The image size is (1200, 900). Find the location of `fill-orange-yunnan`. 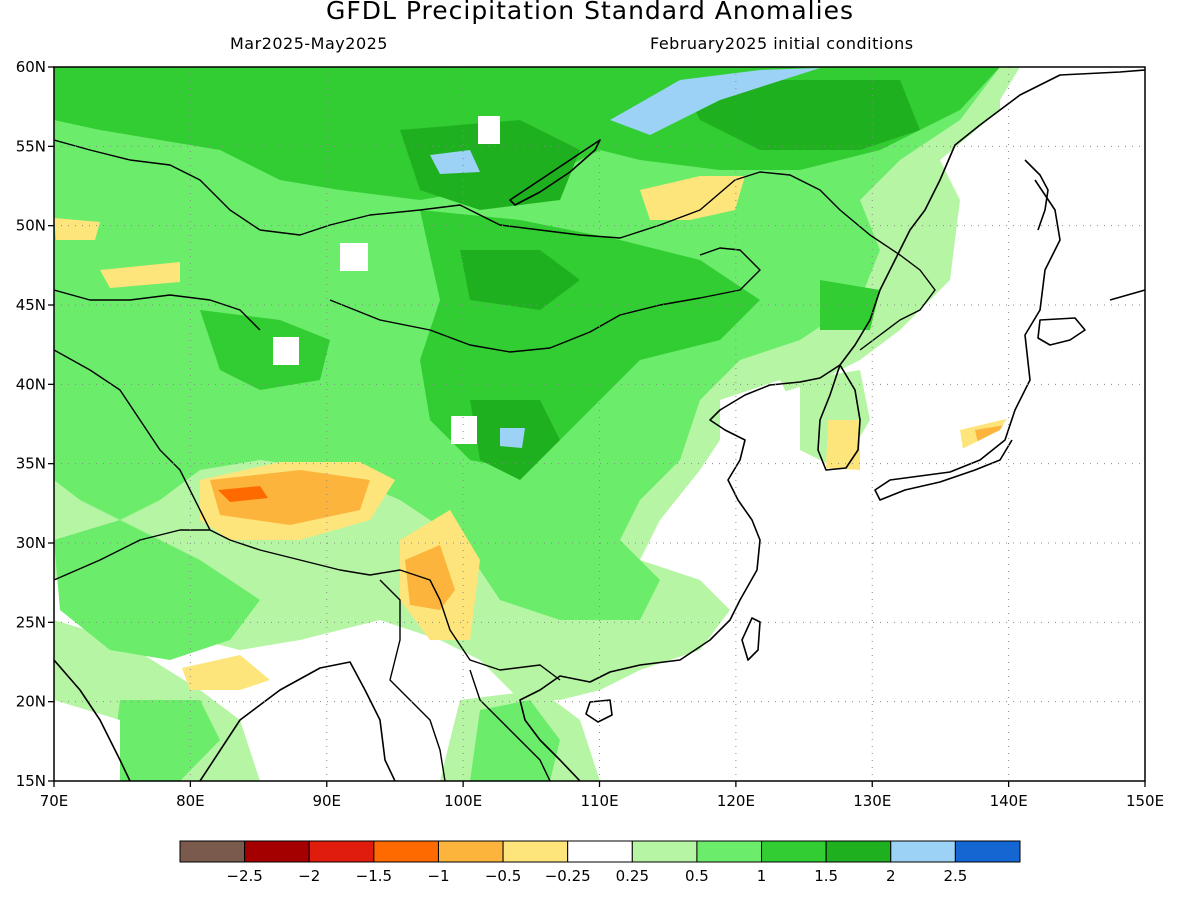

fill-orange-yunnan is located at coordinates (430, 577).